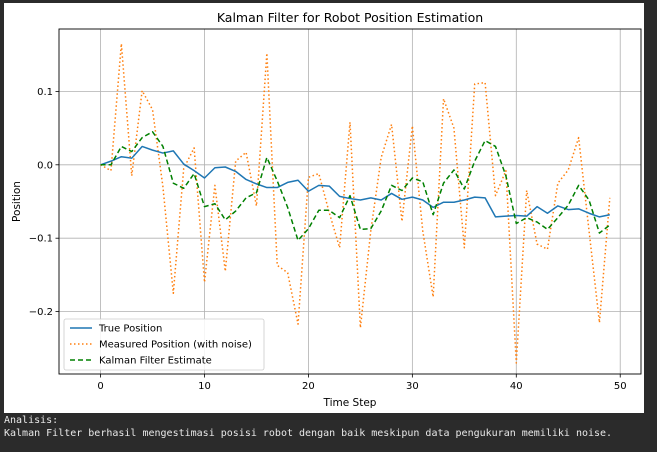 Image resolution: width=657 pixels, height=452 pixels. Describe the element at coordinates (130, 329) in the screenshot. I see `legend-label-true-position: True Position` at that location.